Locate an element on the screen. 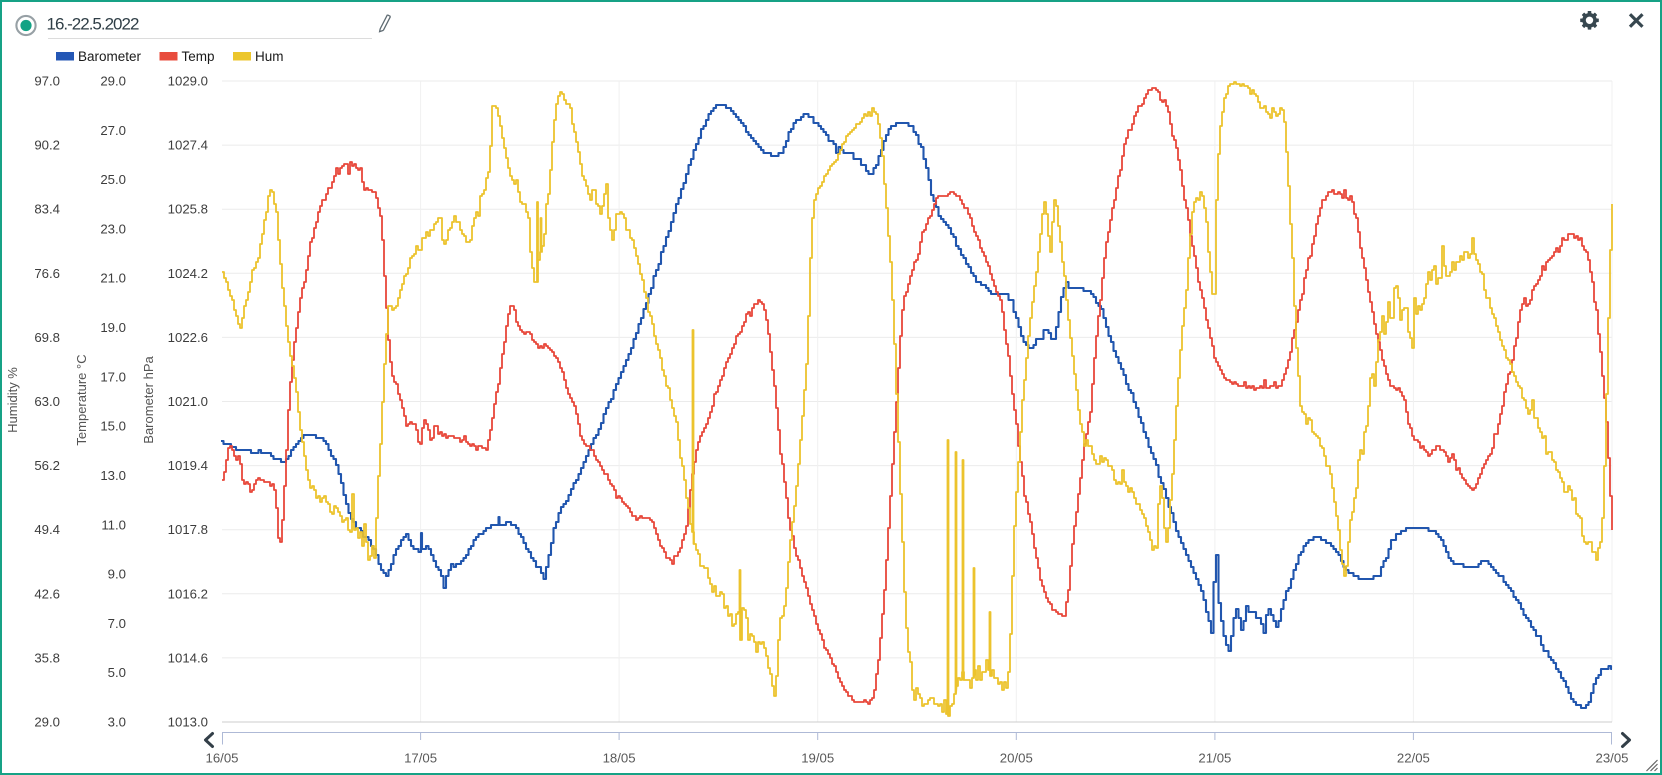 This screenshot has height=775, width=1662. svg-text: 56.2 is located at coordinates (47, 465).